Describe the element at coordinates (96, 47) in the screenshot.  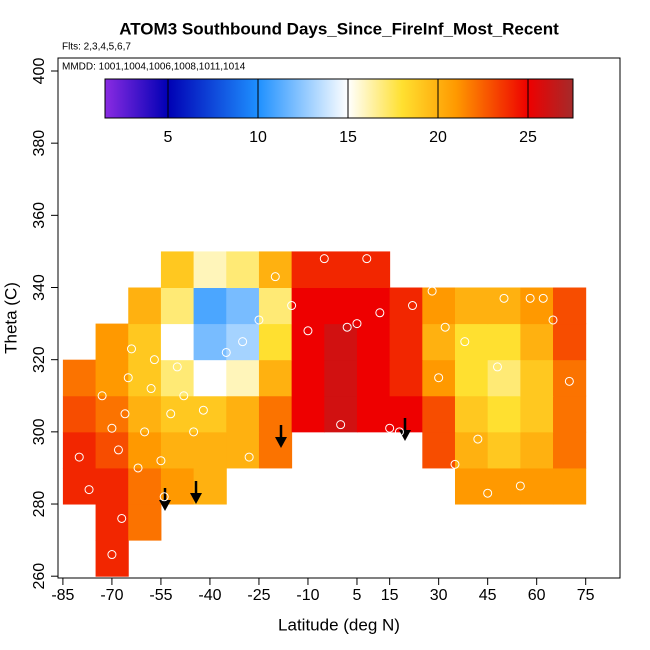
I see `subtitle: Flts: 2,3,4,5,6,7` at that location.